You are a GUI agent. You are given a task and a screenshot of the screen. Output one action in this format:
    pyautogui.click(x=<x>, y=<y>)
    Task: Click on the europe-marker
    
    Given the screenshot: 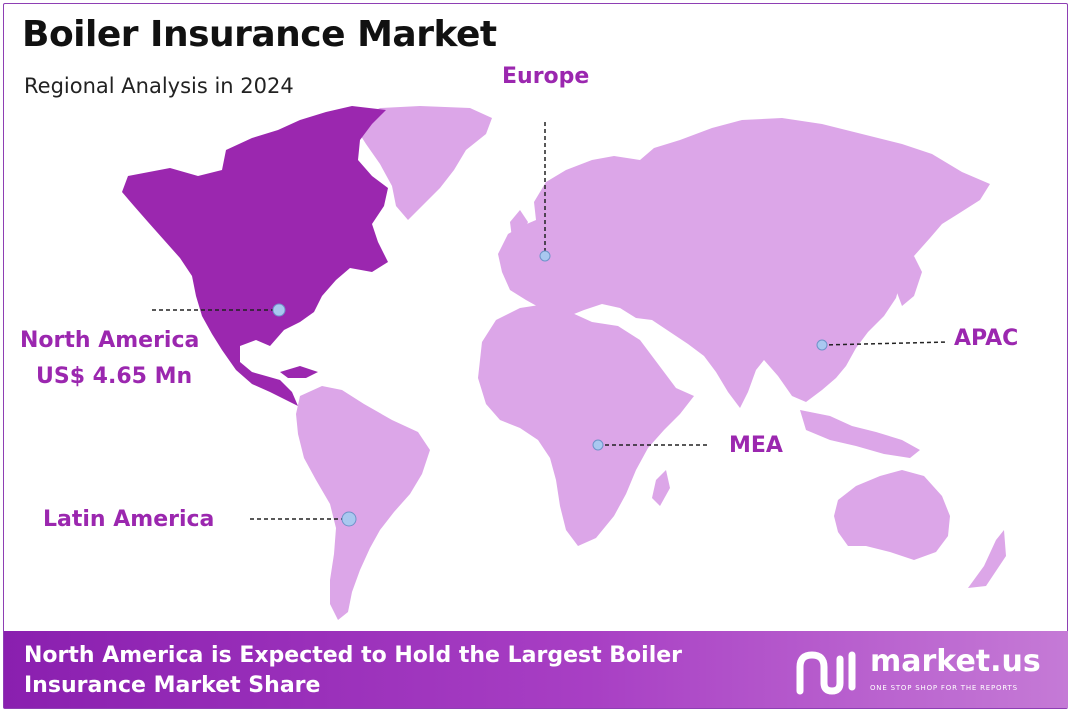 What is the action you would take?
    pyautogui.click(x=545, y=256)
    